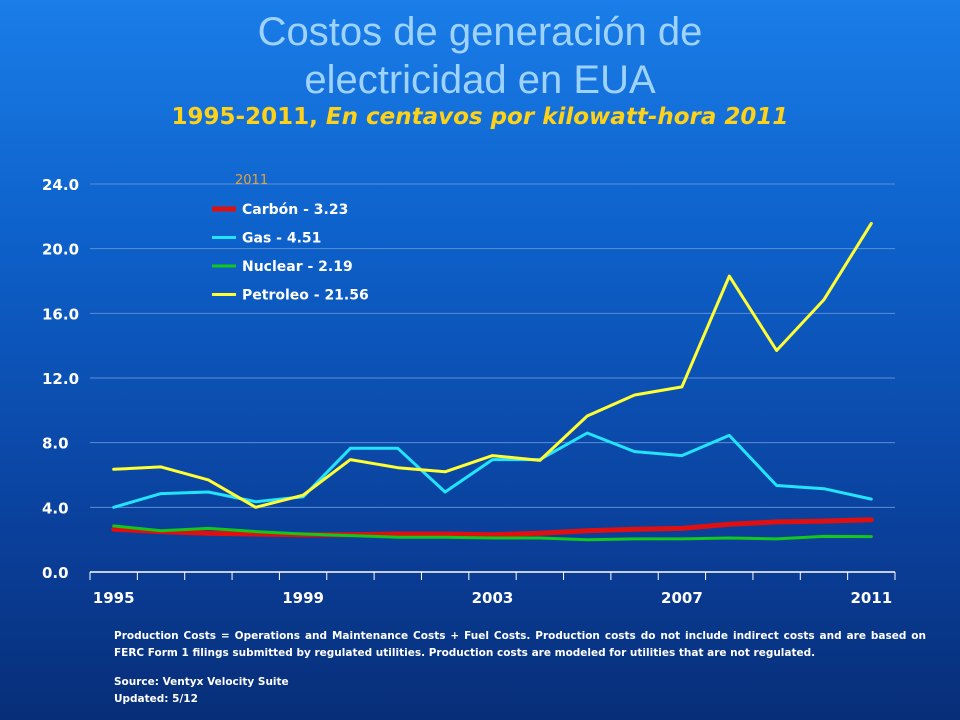 This screenshot has height=720, width=960. What do you see at coordinates (55, 508) in the screenshot?
I see `y-tick-label: 4.0` at bounding box center [55, 508].